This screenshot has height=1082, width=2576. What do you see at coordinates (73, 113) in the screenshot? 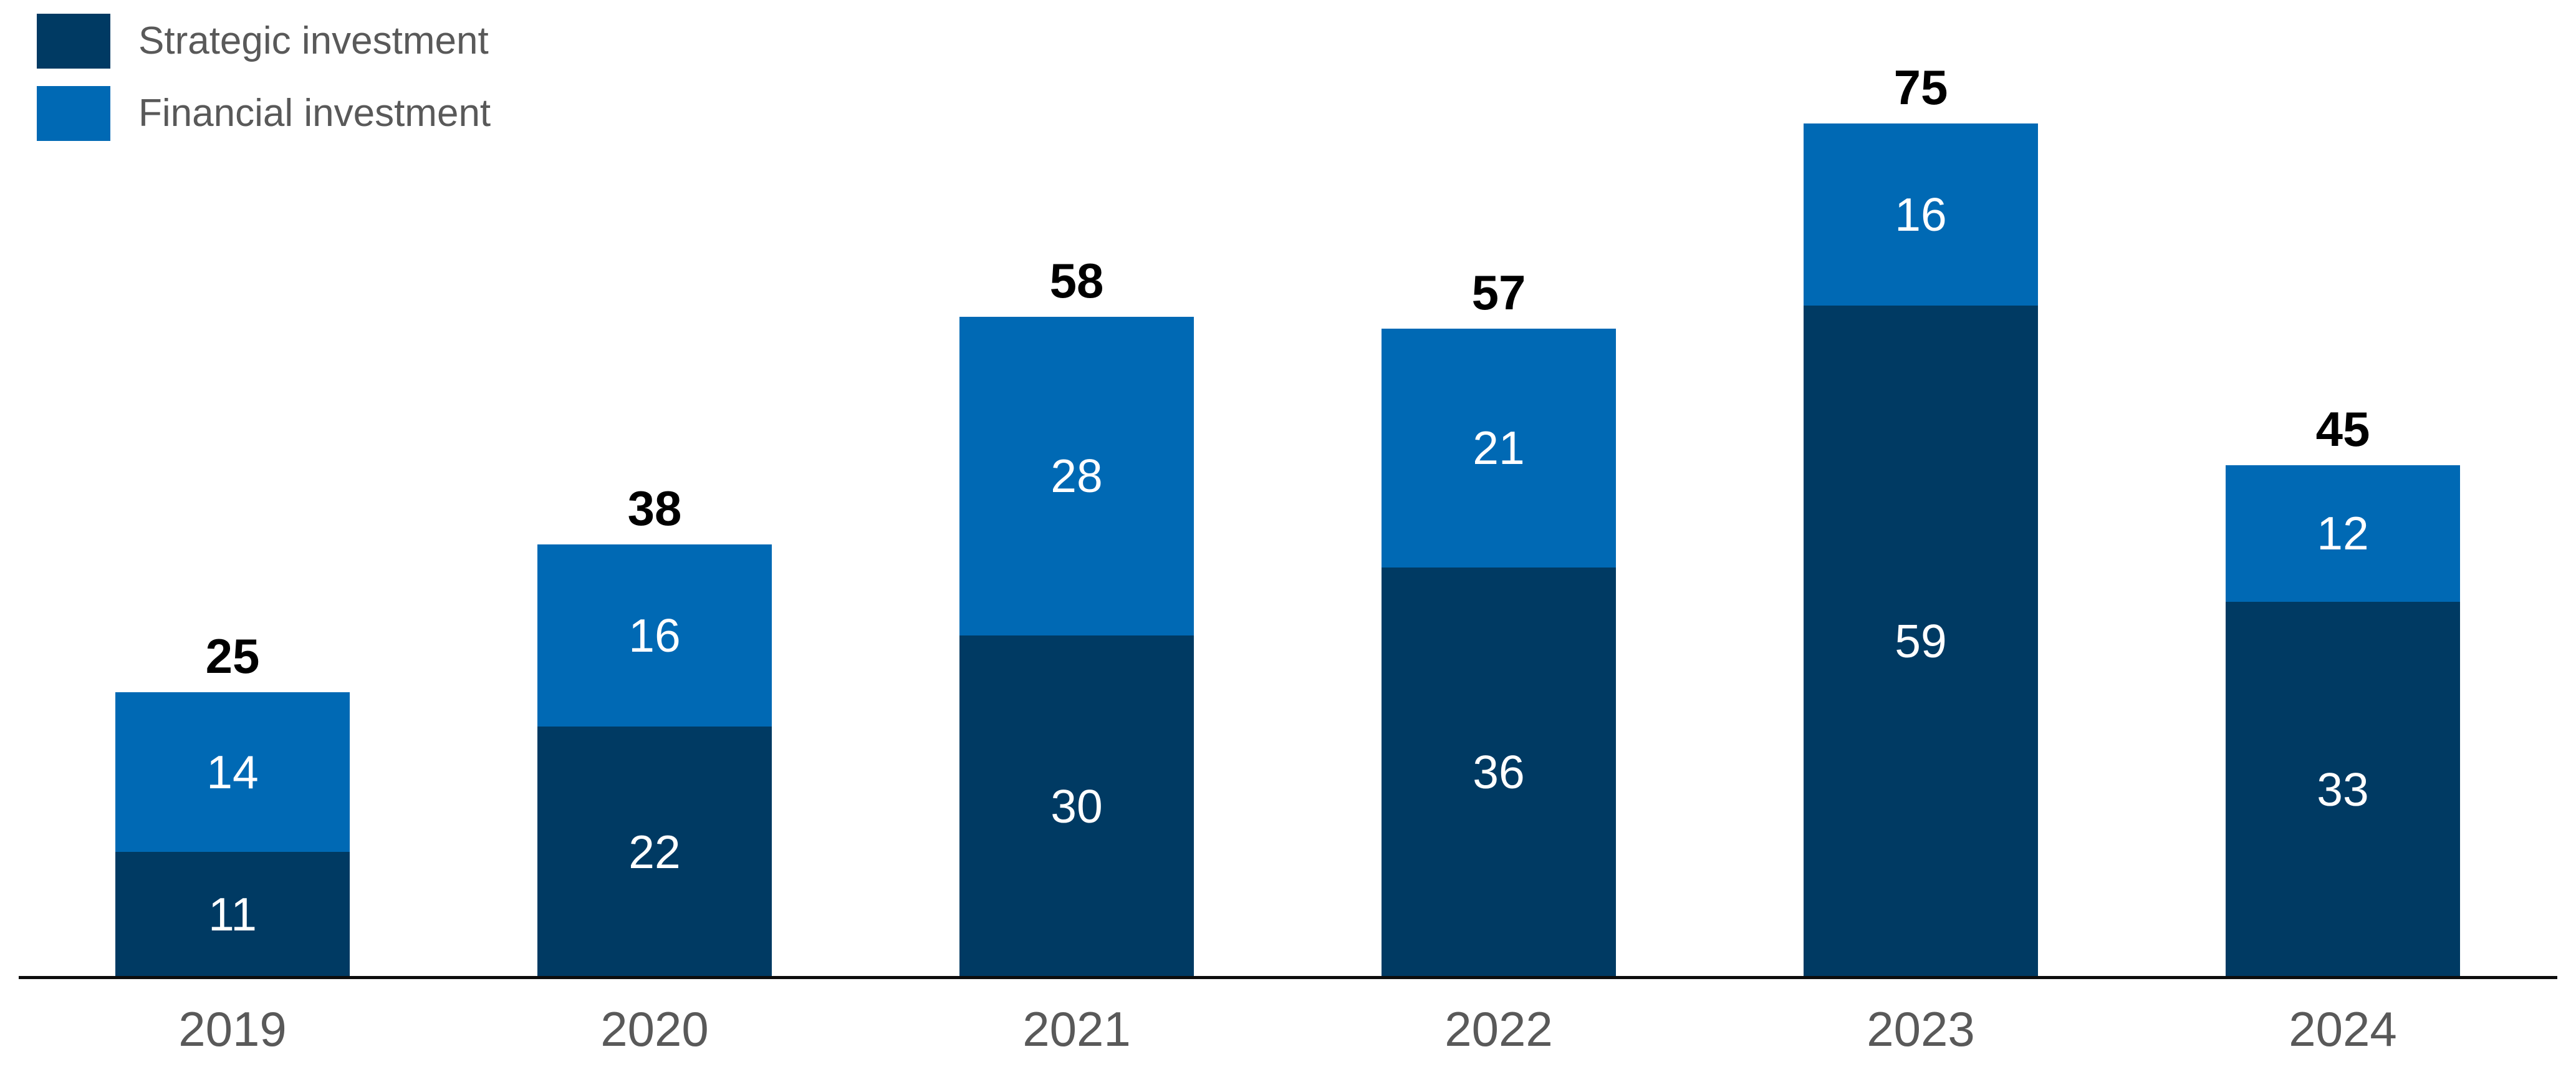
I see `legend-swatch-financial` at bounding box center [73, 113].